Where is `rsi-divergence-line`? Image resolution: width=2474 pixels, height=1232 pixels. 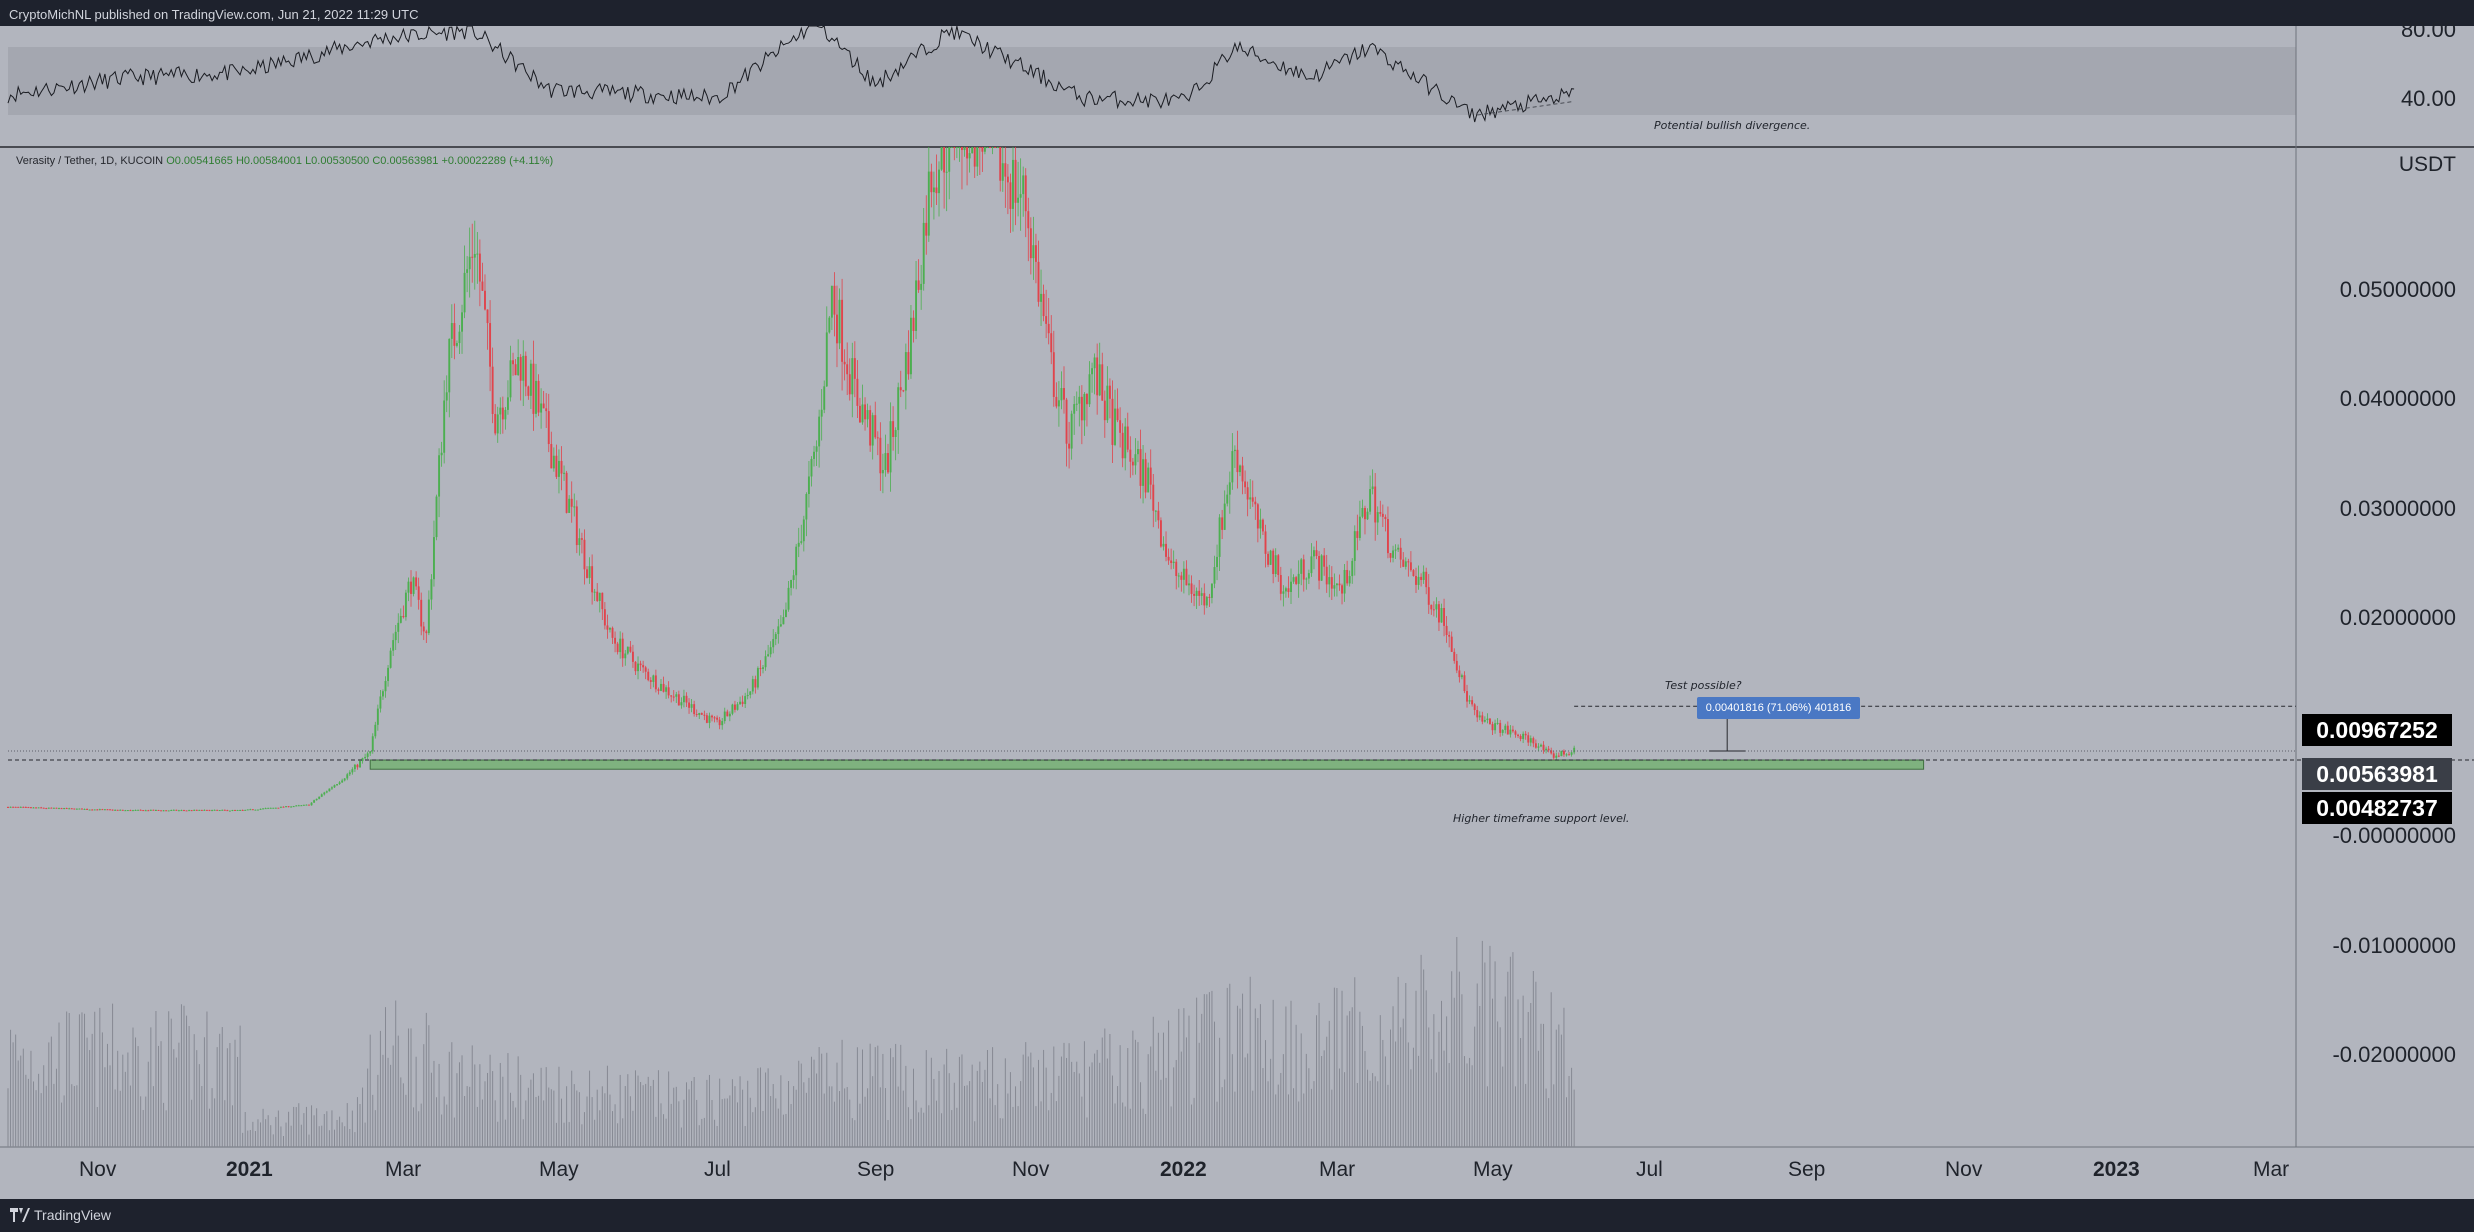 rsi-divergence-line is located at coordinates (1526, 108).